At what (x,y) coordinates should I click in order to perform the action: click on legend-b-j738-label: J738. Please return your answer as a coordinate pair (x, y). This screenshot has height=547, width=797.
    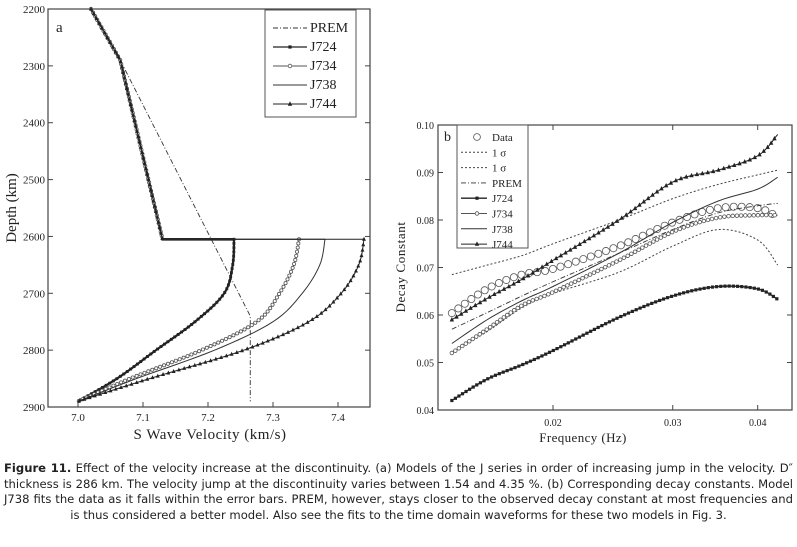
    Looking at the image, I should click on (502, 230).